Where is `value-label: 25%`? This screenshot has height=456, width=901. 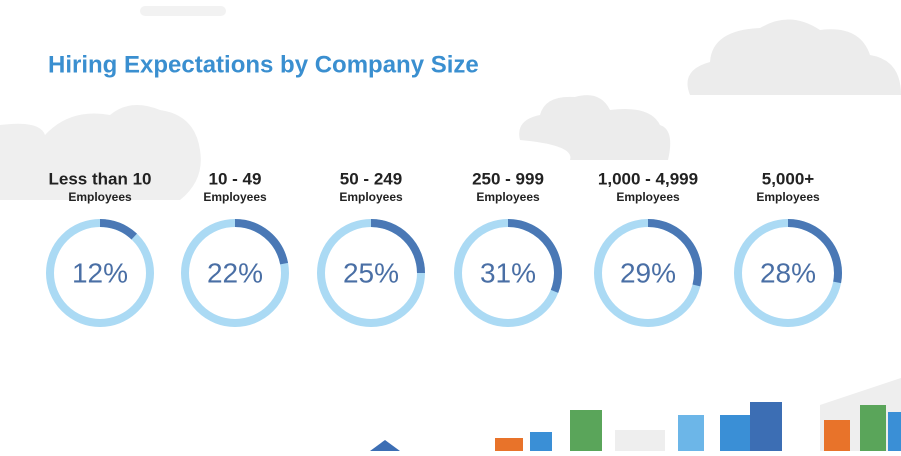
value-label: 25% is located at coordinates (371, 272).